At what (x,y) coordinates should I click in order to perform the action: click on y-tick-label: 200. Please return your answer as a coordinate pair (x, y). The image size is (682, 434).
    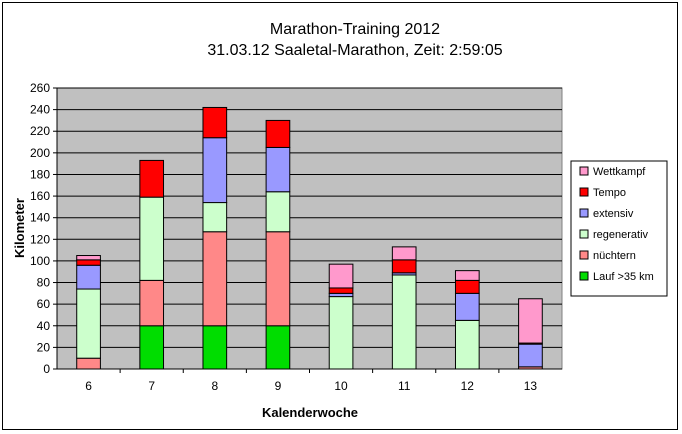
    Looking at the image, I should click on (40, 153).